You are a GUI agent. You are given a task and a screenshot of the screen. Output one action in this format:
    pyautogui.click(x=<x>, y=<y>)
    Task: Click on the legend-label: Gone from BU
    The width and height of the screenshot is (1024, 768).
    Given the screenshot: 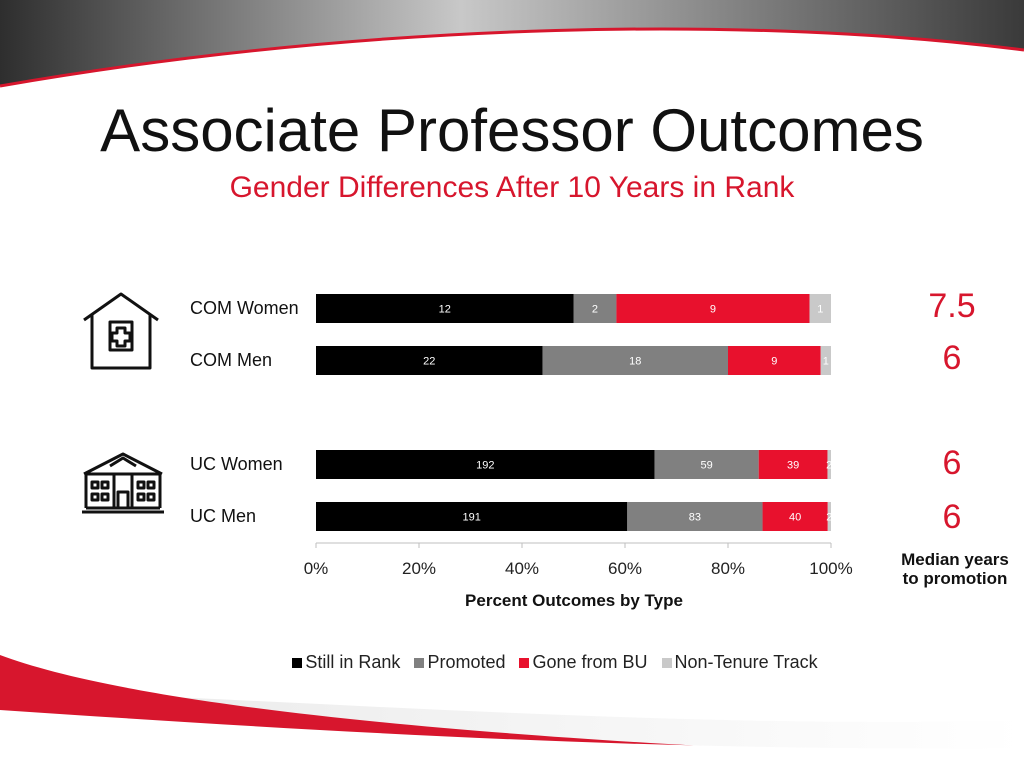 What is the action you would take?
    pyautogui.click(x=590, y=662)
    